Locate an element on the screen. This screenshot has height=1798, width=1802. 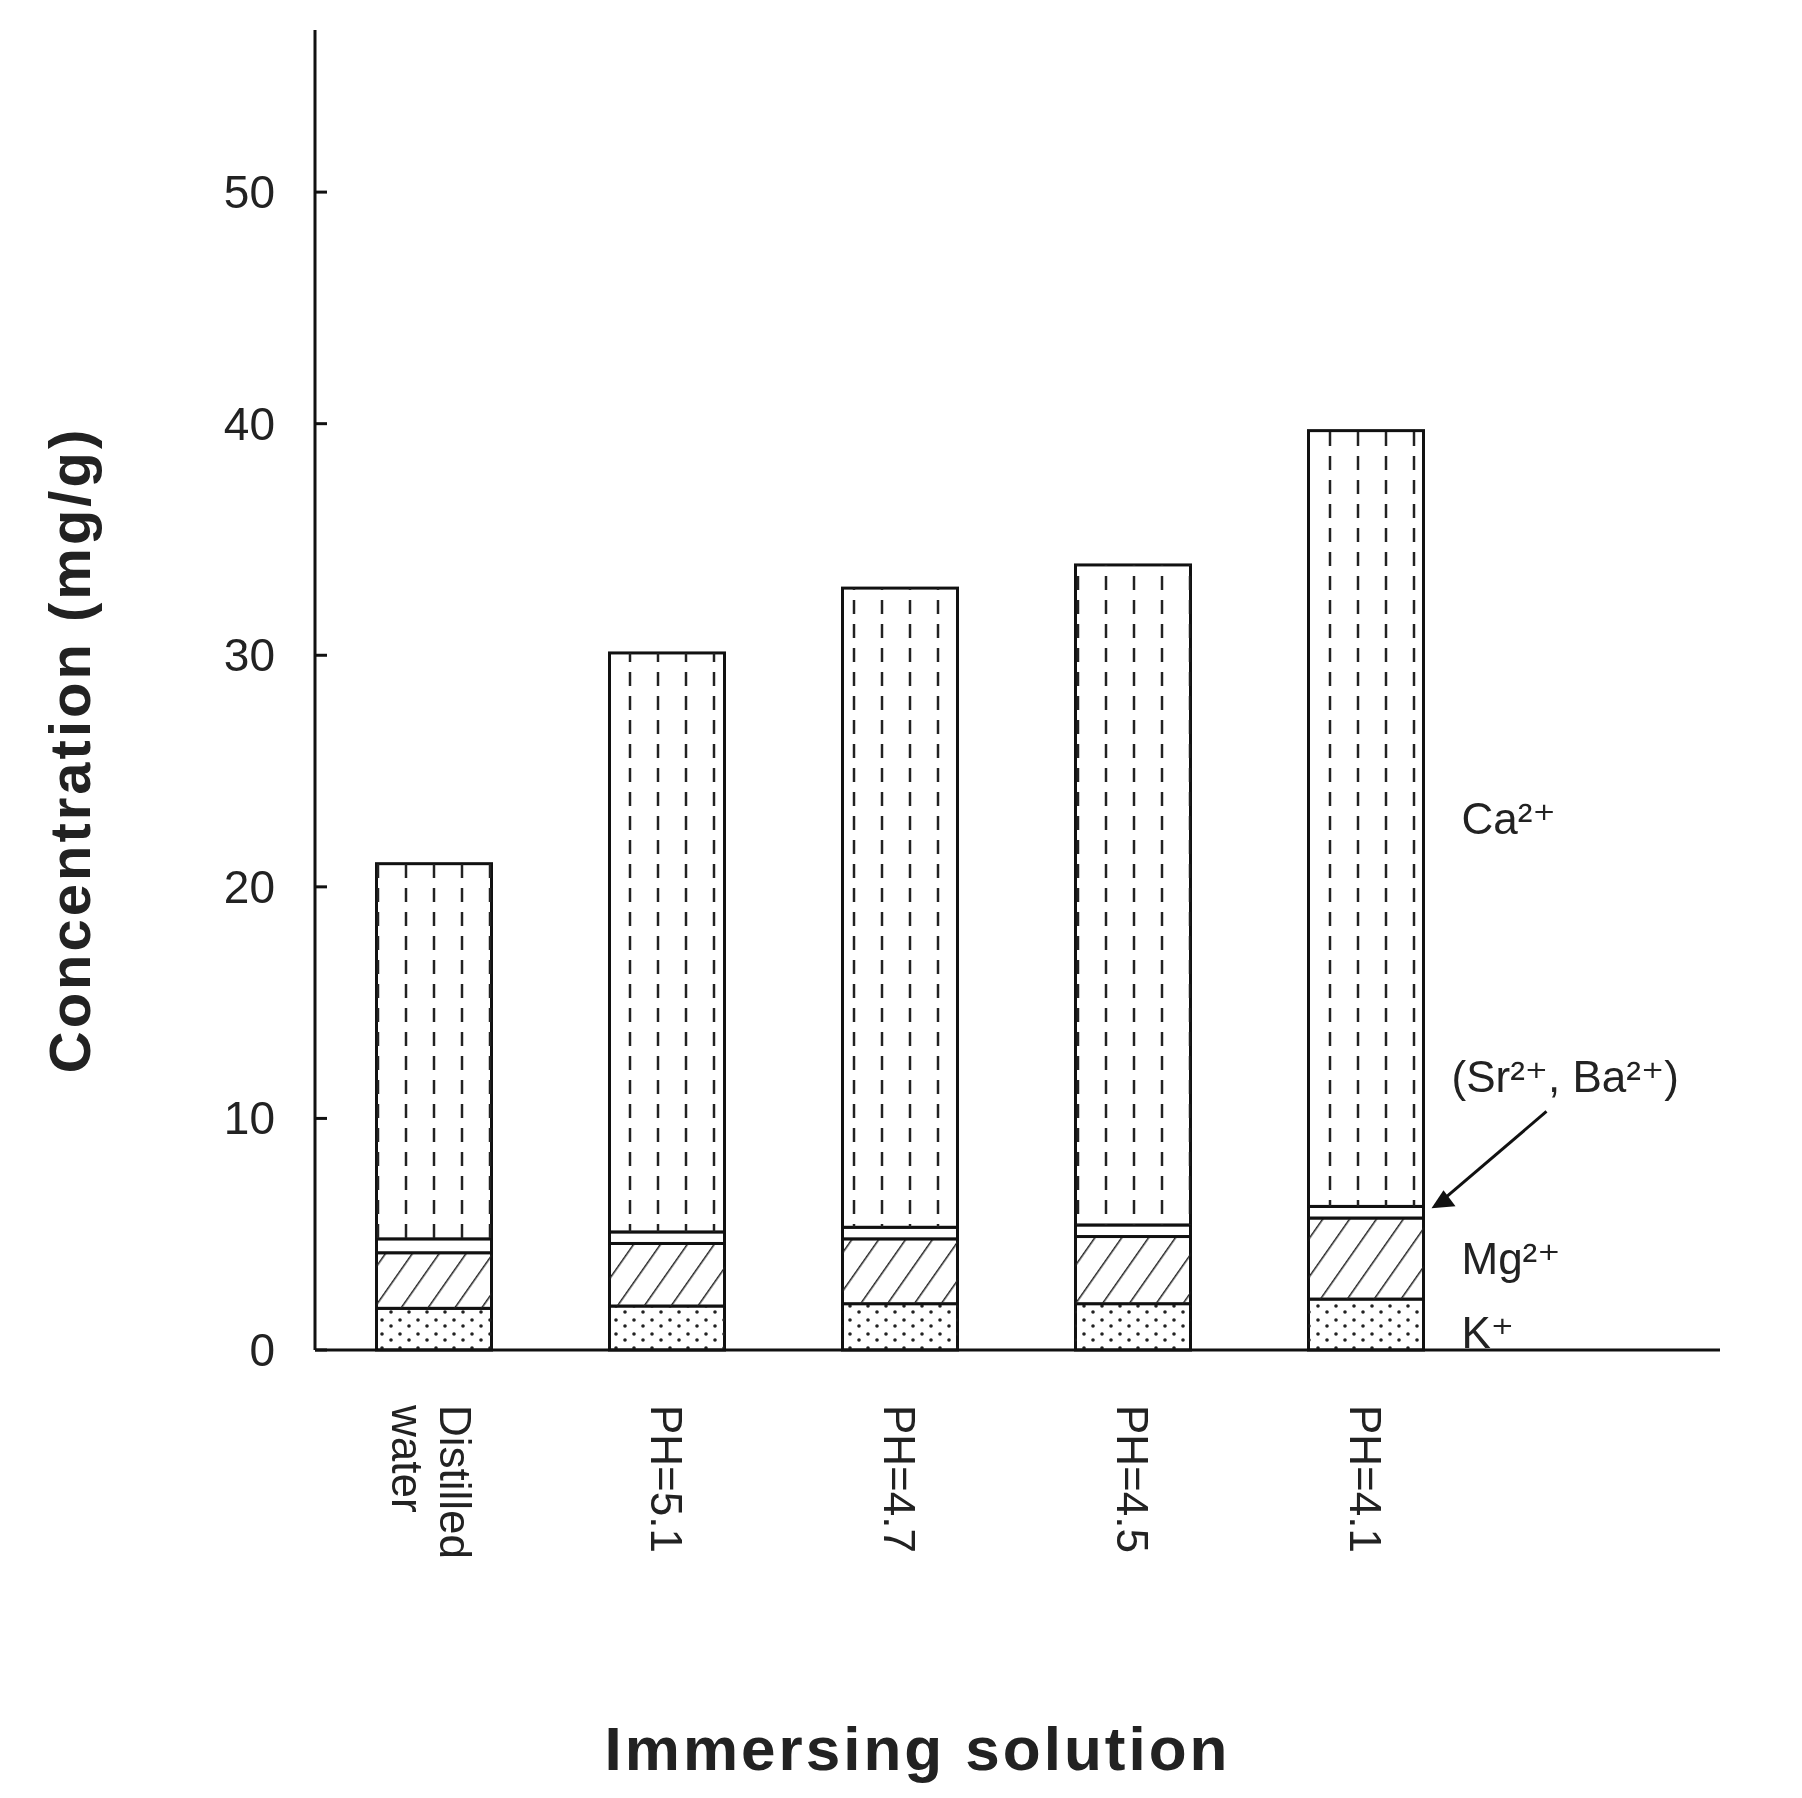
y-tick-label: 20 is located at coordinates (249, 886).